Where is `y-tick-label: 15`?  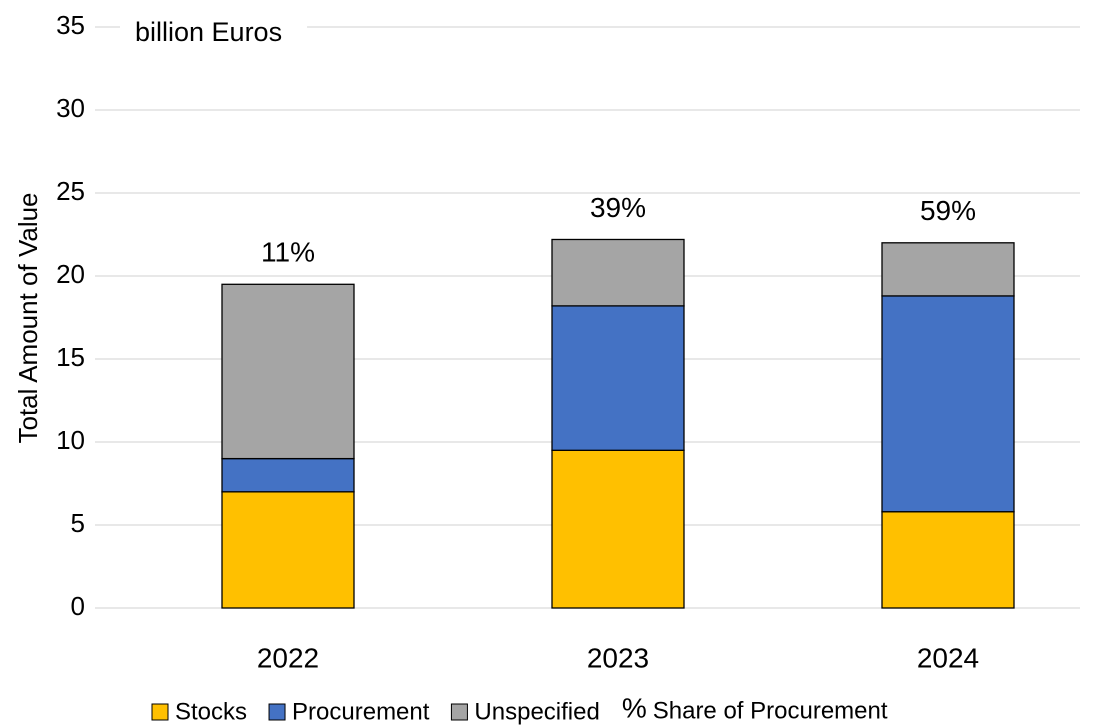
y-tick-label: 15 is located at coordinates (70, 357).